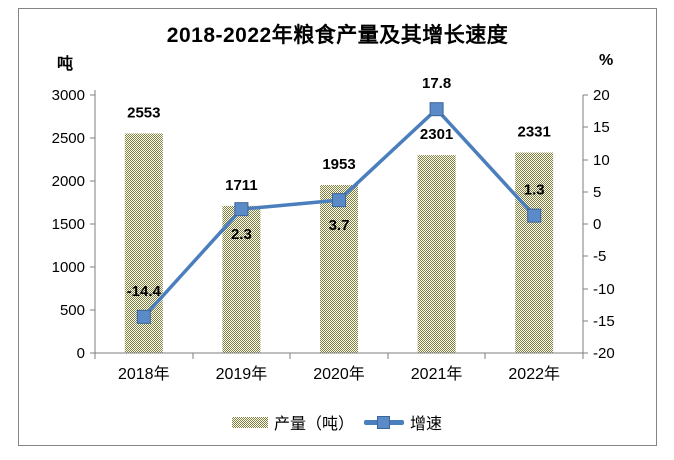  What do you see at coordinates (534, 374) in the screenshot?
I see `category-label: 2022年` at bounding box center [534, 374].